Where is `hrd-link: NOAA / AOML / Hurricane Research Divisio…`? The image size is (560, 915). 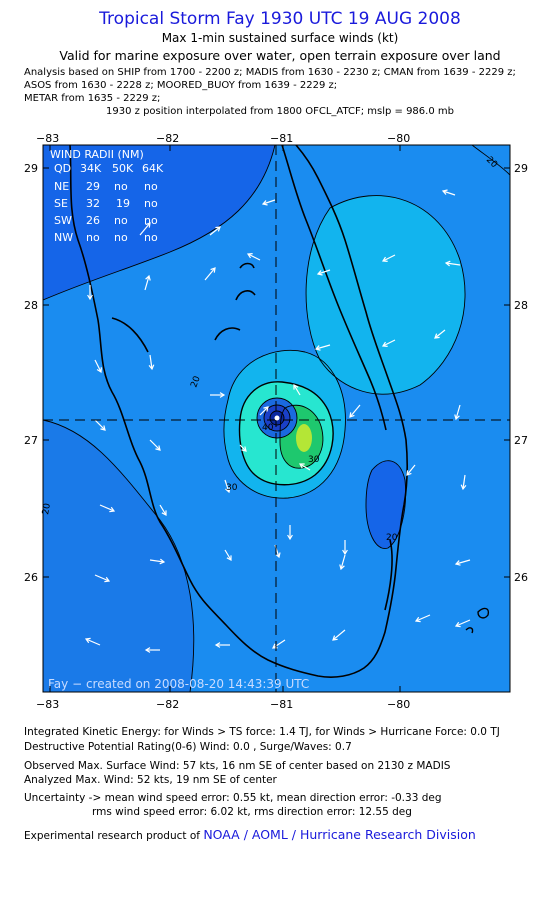 hrd-link: NOAA / AOML / Hurricane Research Divisio… is located at coordinates (339, 834).